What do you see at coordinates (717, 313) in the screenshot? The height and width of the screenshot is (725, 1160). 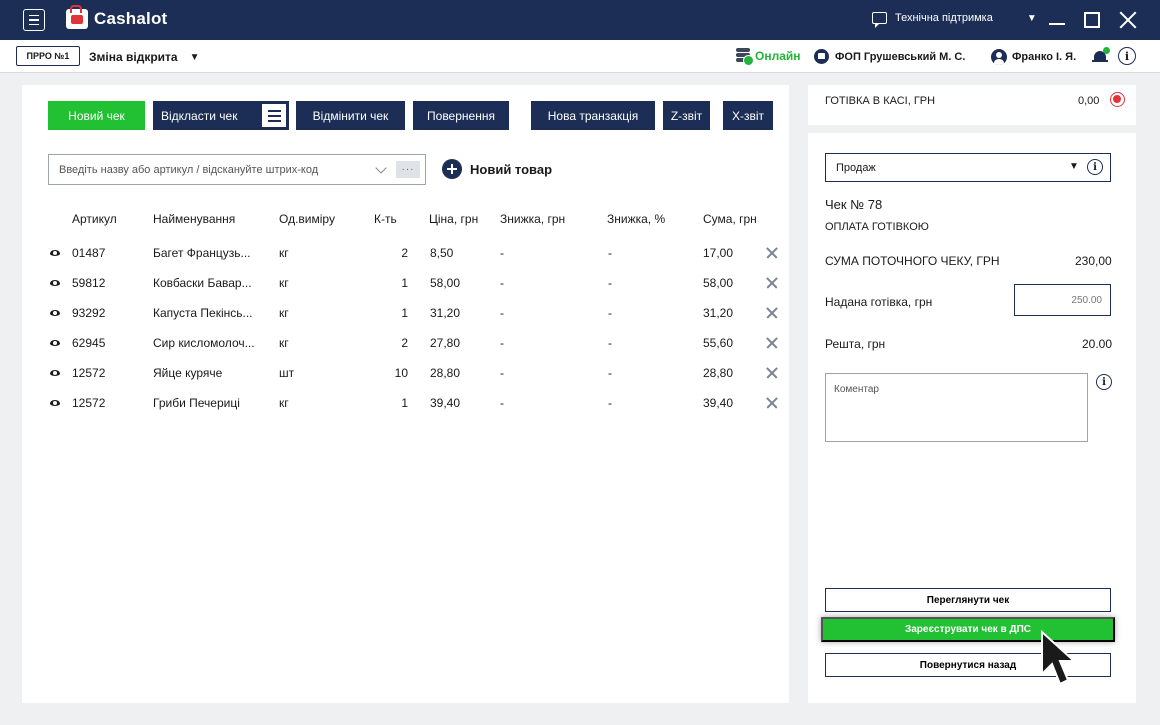 I see `cell-sum: 31,20` at bounding box center [717, 313].